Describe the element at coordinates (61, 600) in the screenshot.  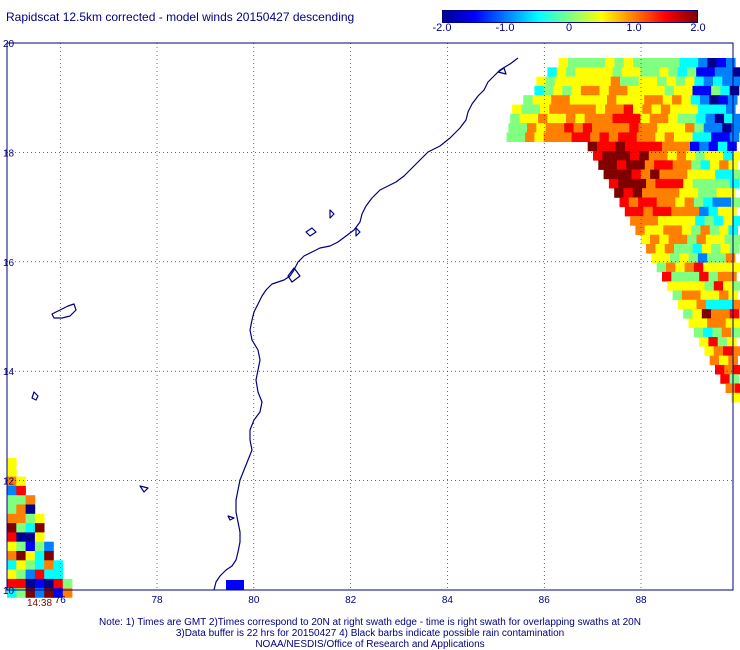
I see `longitude-tick-label: 76` at that location.